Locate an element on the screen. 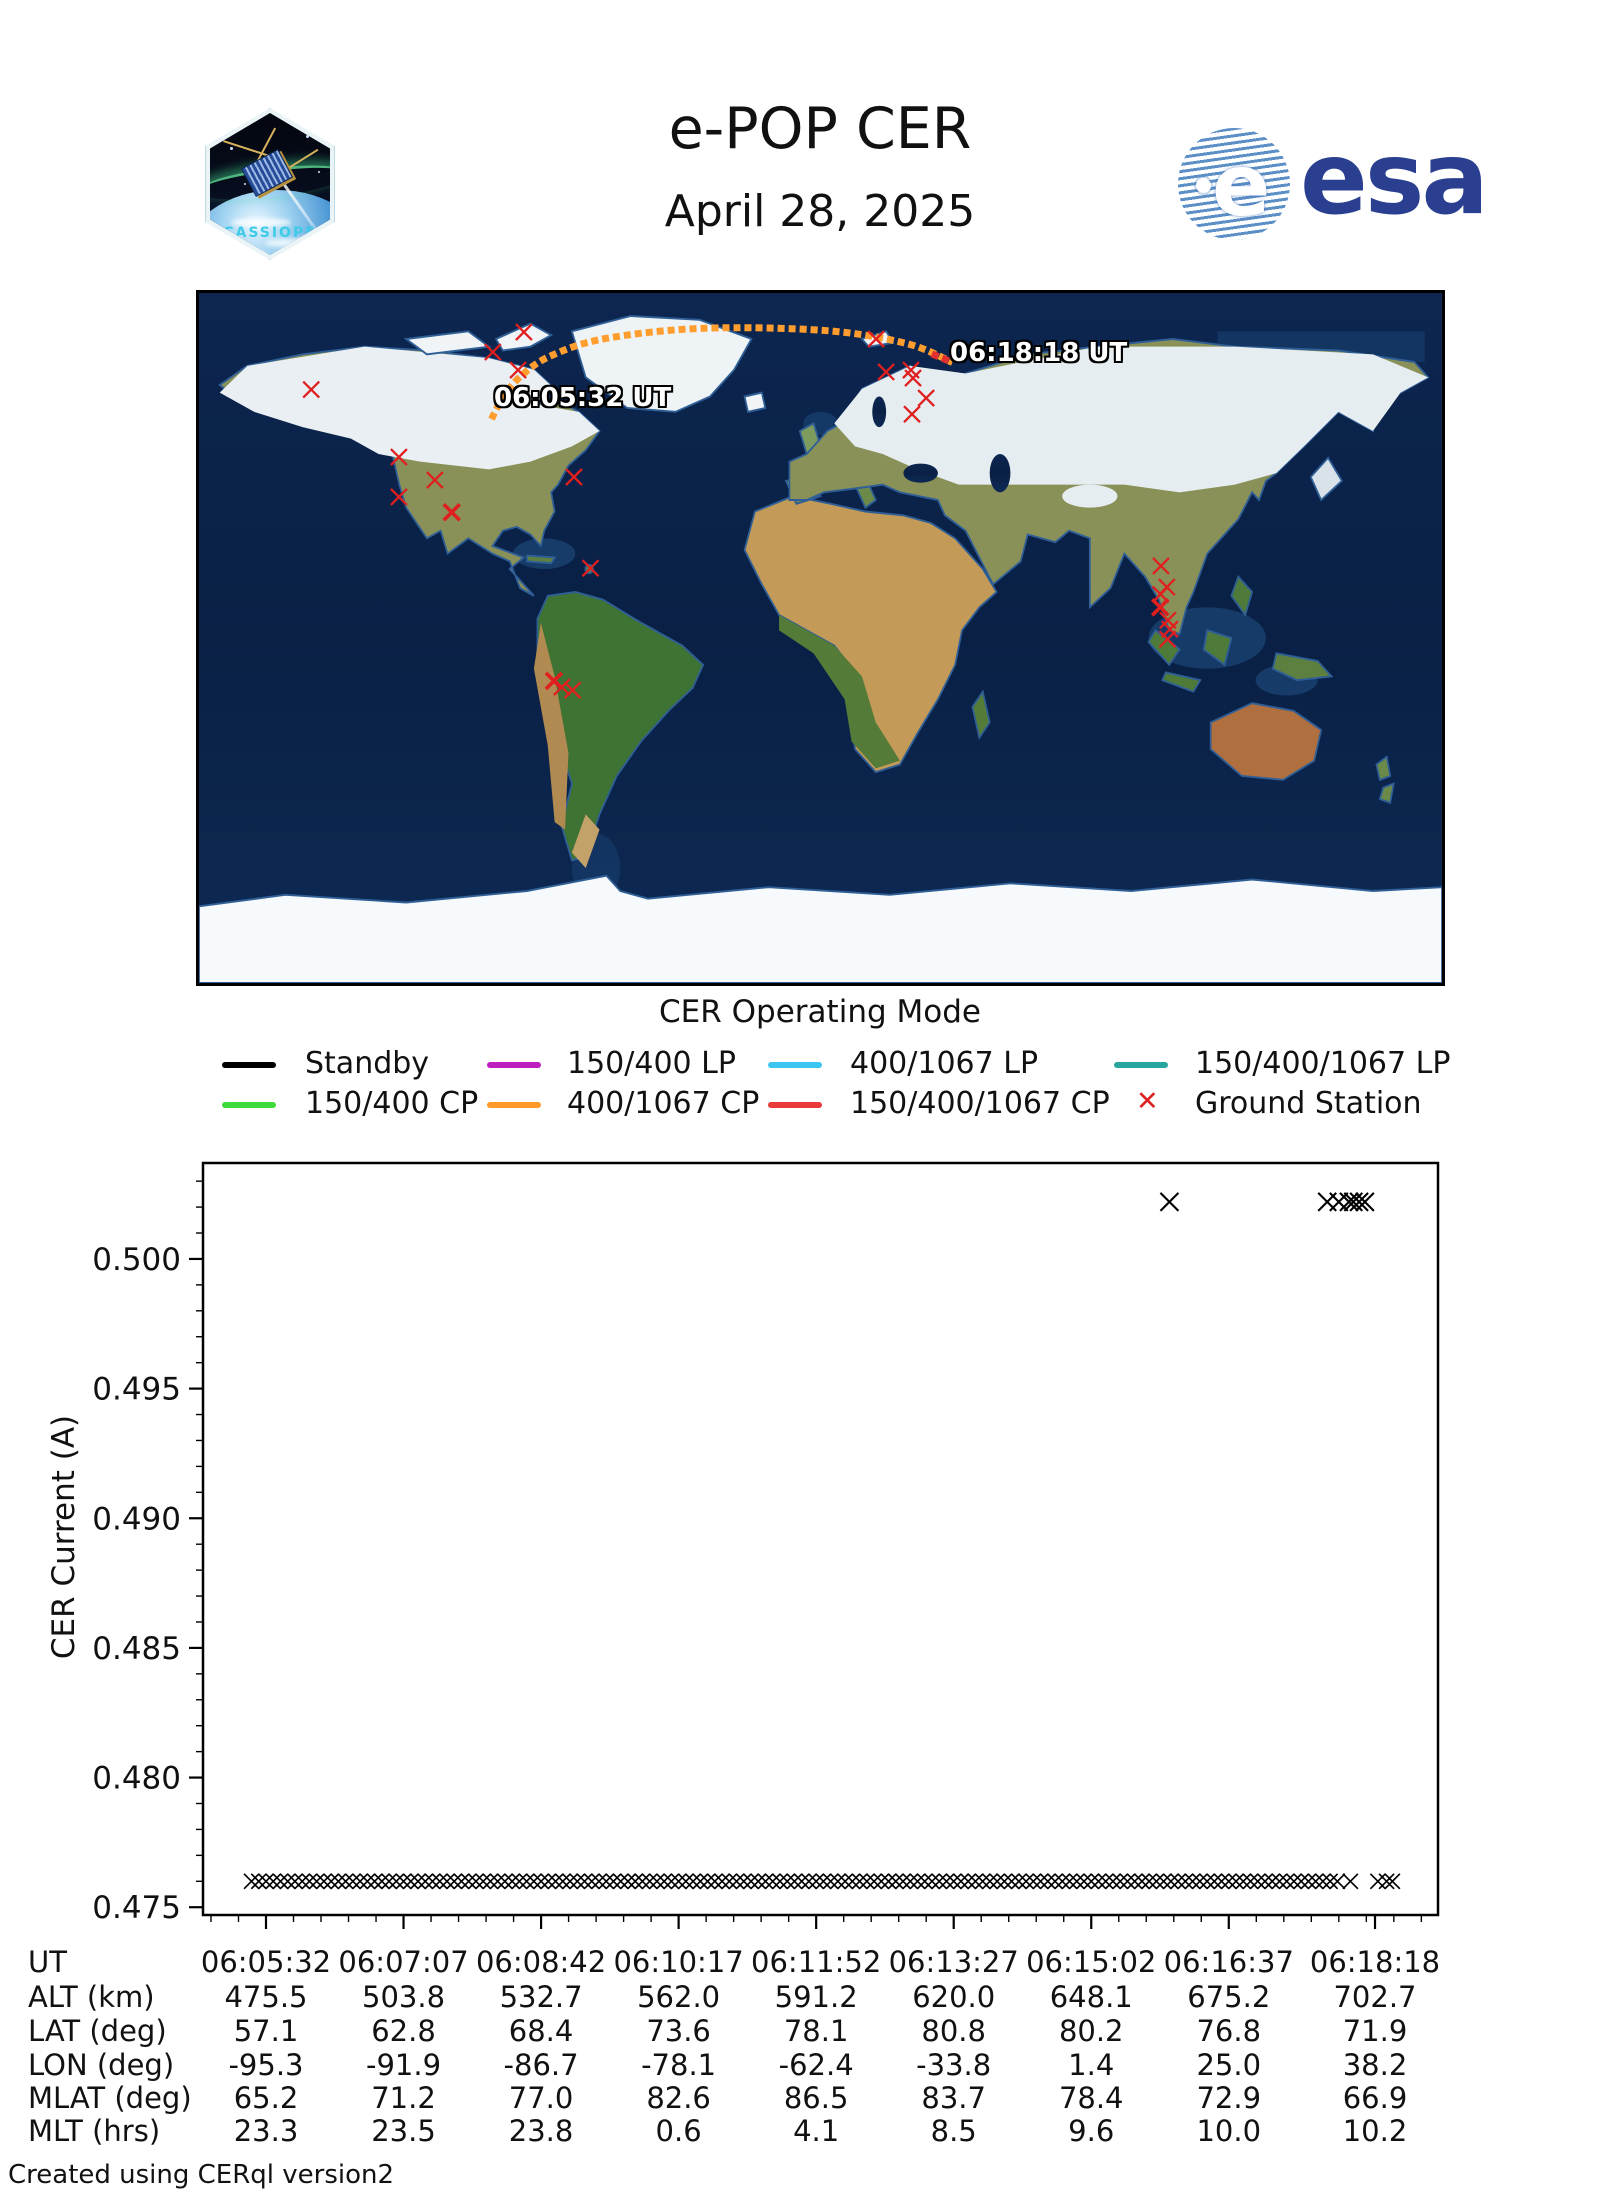  cassiope-mission-patch: CASSIOPE is located at coordinates (270, 184).